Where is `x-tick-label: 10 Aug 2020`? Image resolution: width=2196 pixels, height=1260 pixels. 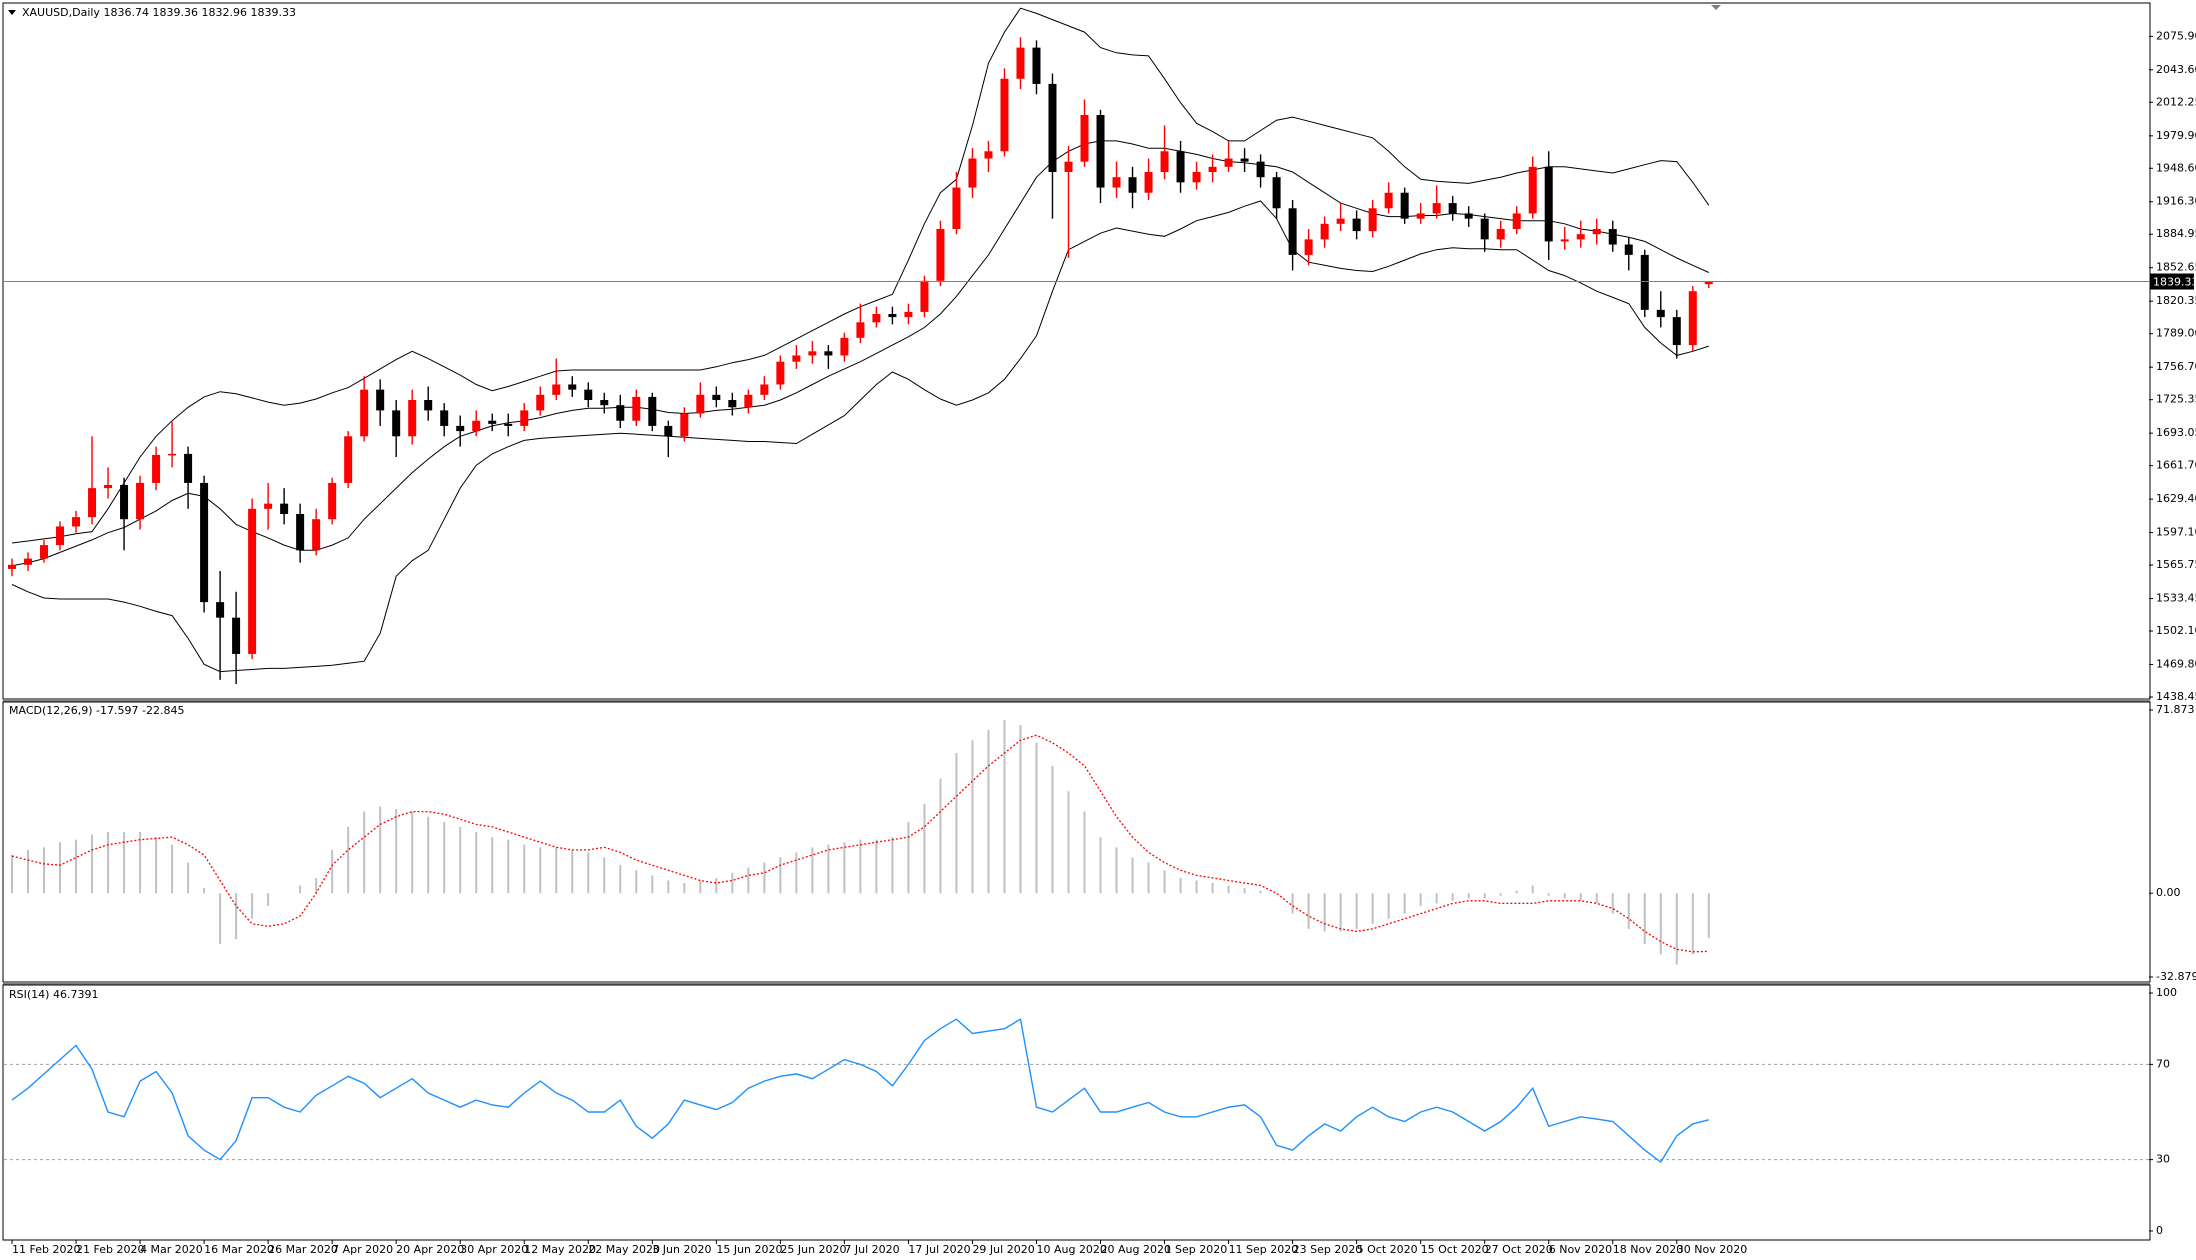
x-tick-label: 10 Aug 2020 is located at coordinates (1071, 1249).